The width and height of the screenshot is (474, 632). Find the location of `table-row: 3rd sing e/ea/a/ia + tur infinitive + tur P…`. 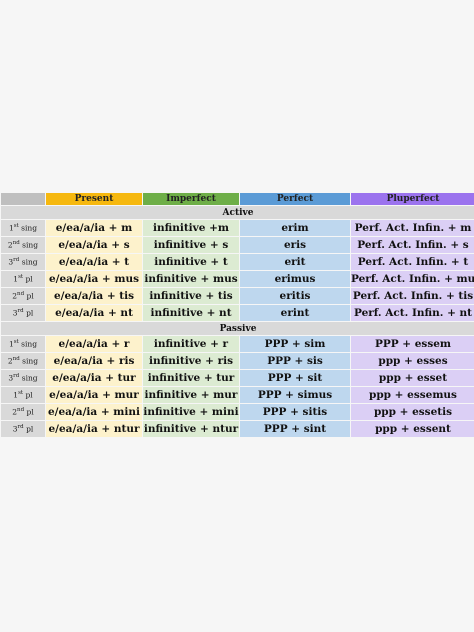

table-row: 3rd sing e/ea/a/ia + tur infinitive + tur P… is located at coordinates (237, 378).